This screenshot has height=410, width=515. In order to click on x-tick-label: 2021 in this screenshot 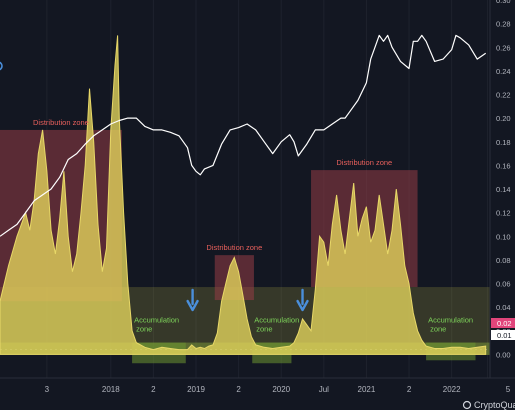, I will do `click(367, 389)`.